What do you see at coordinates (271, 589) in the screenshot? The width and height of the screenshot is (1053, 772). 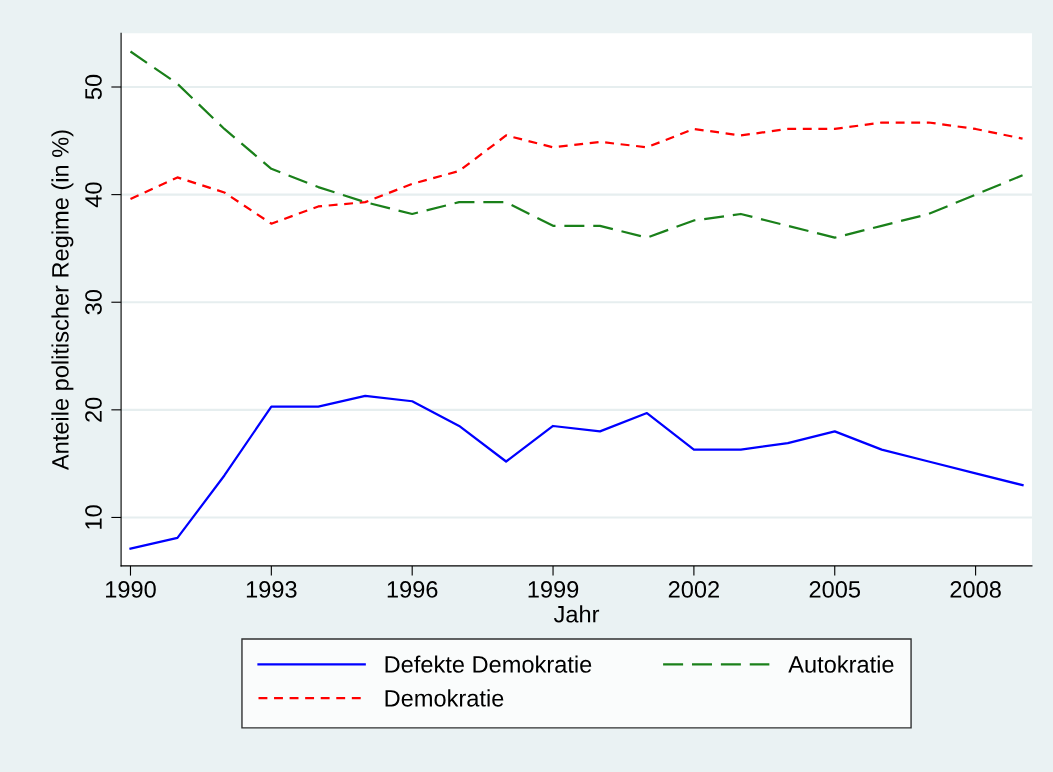 I see `x-tick-label: 1993` at bounding box center [271, 589].